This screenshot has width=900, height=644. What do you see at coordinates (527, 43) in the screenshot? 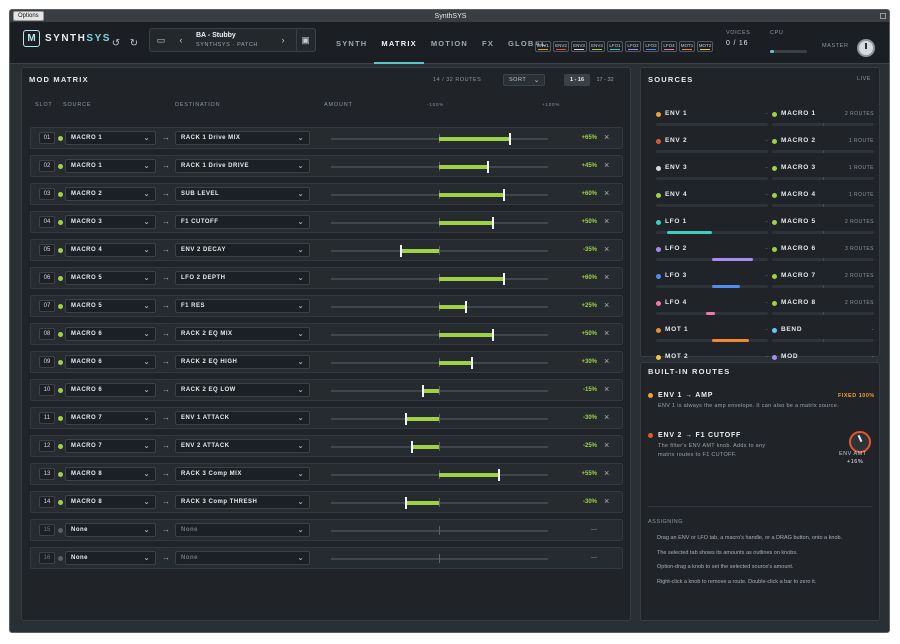
I see `tab-global: GLOBAL` at bounding box center [527, 43].